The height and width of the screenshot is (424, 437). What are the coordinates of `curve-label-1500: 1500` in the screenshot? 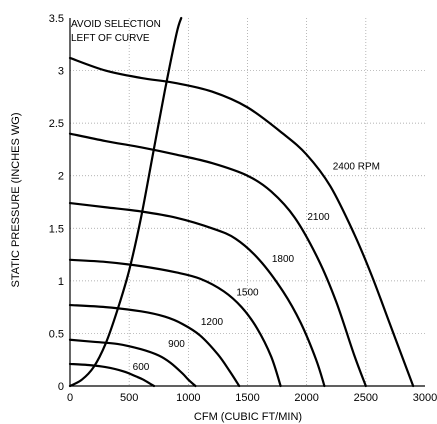 It's located at (247, 293).